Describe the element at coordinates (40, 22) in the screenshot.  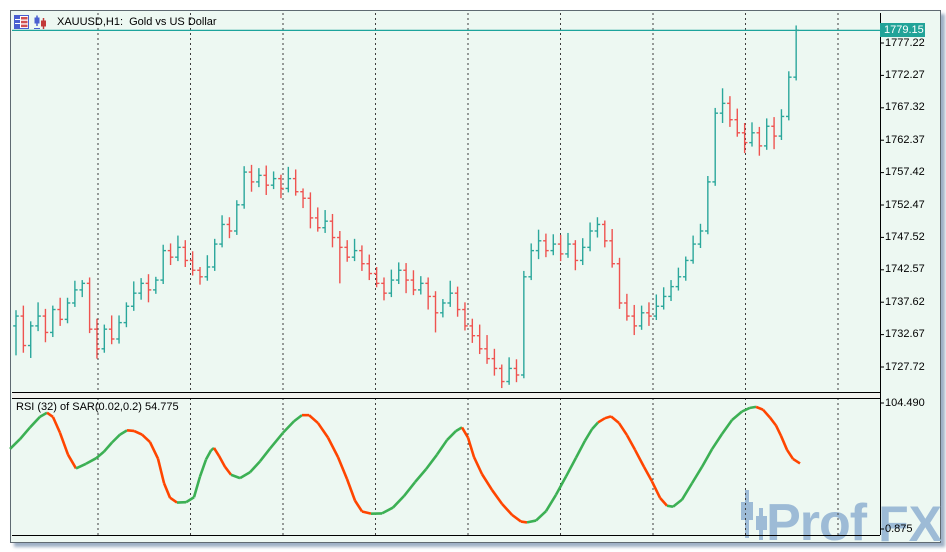
I see `candlestick-chart-icon` at that location.